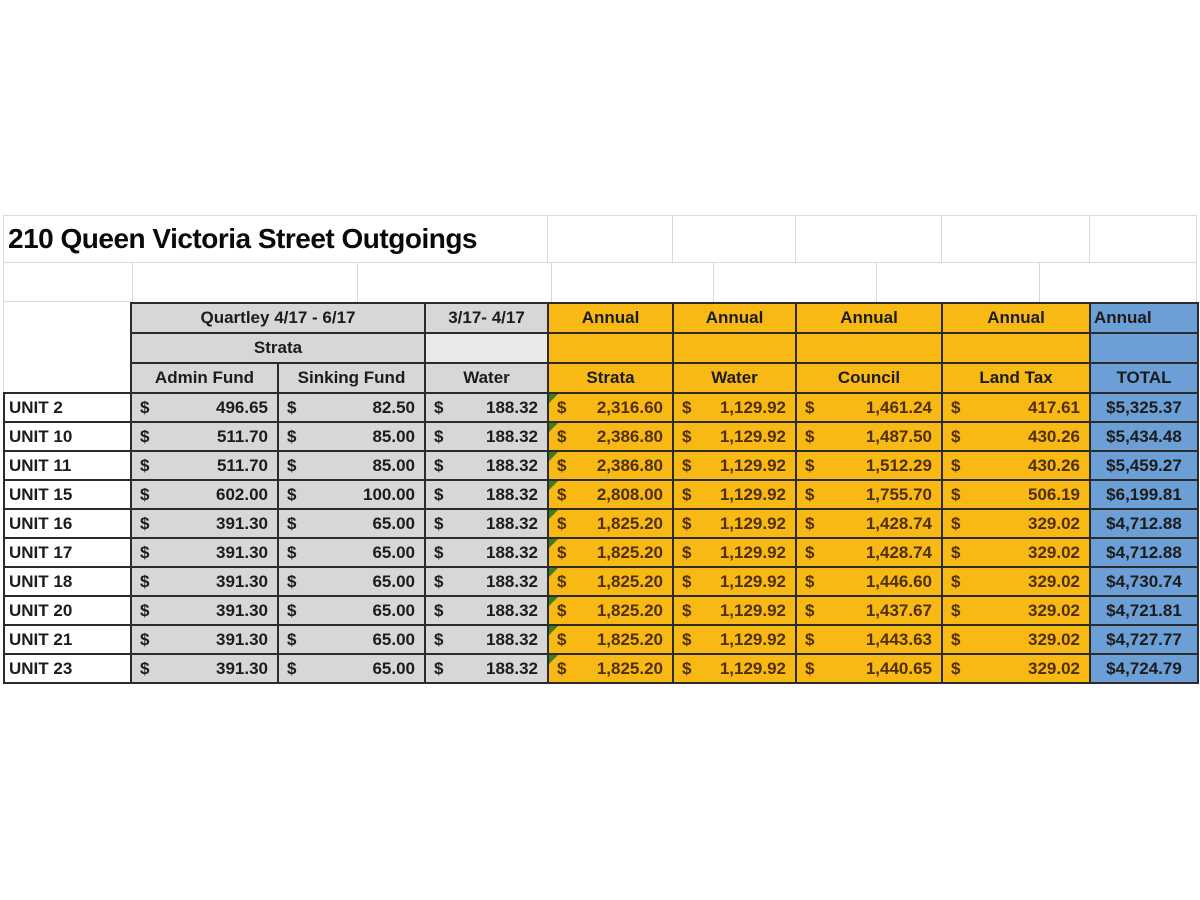  What do you see at coordinates (870, 582) in the screenshot?
I see `annual-council-value: $1,446.60` at bounding box center [870, 582].